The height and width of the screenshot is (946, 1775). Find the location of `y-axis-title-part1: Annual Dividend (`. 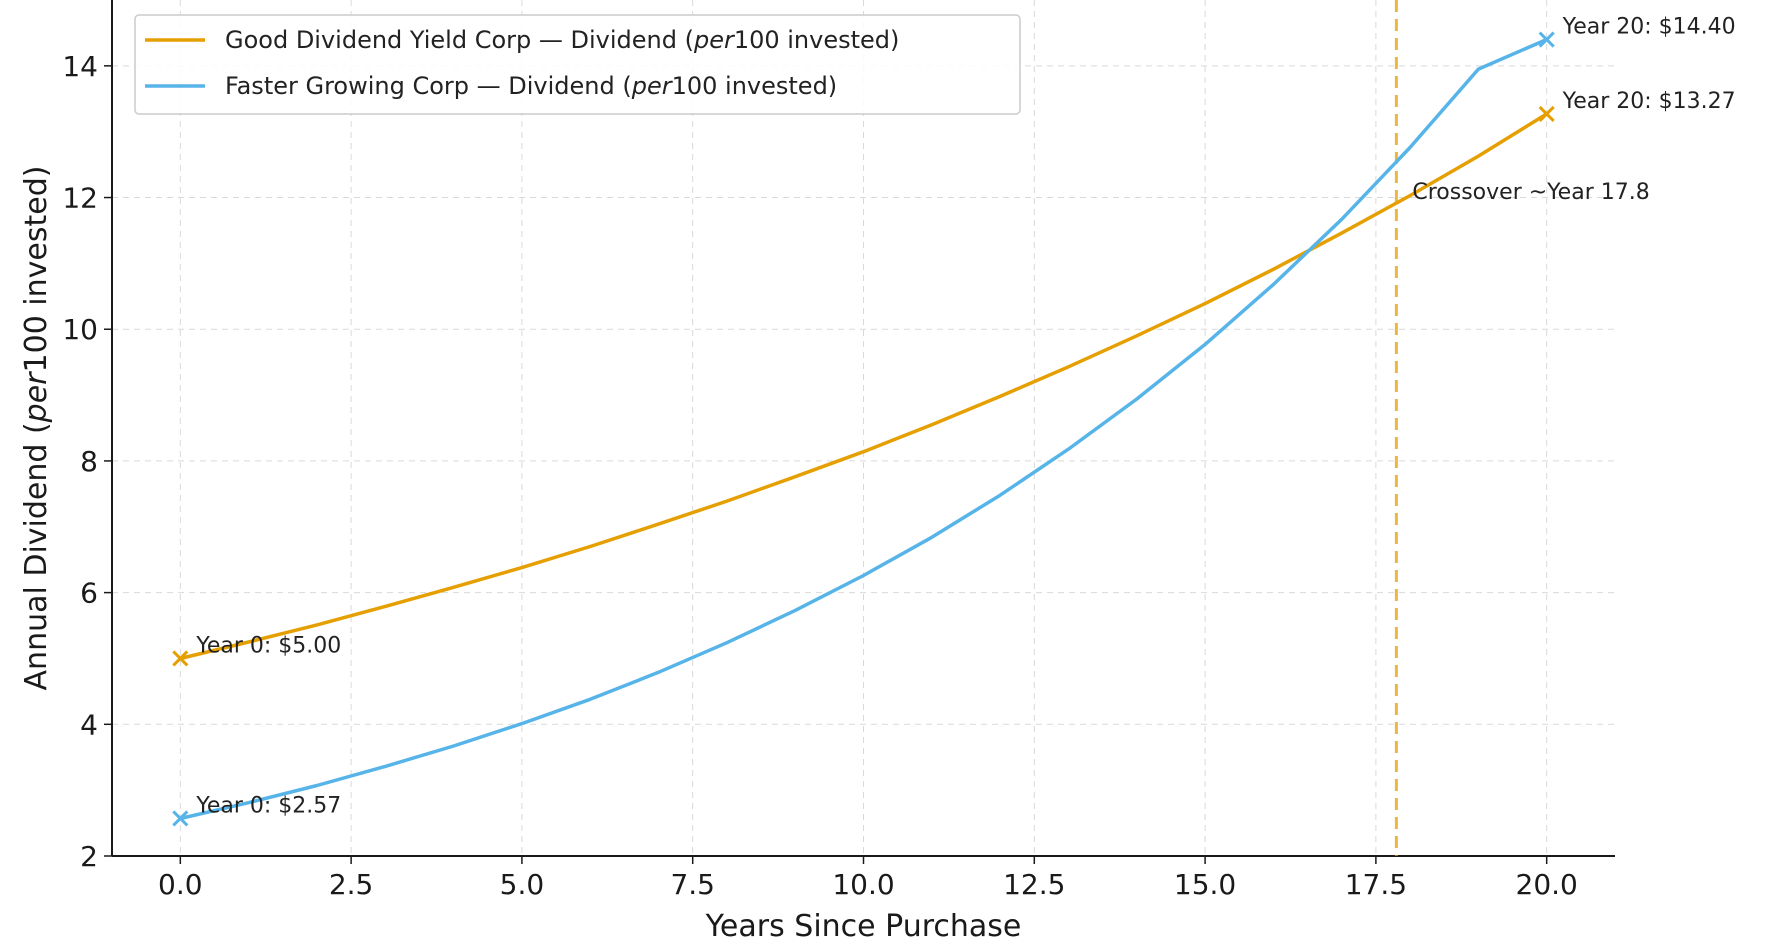

y-axis-title-part1: Annual Dividend ( is located at coordinates (36, 556).